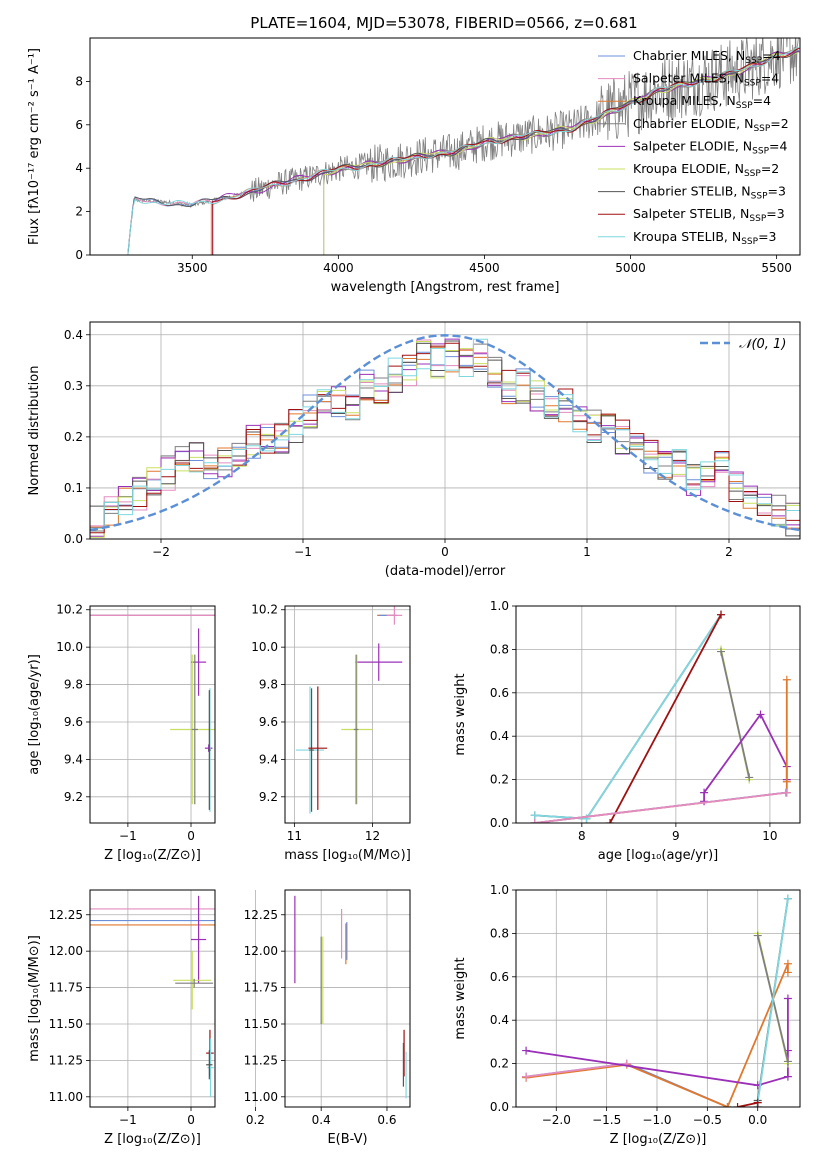 Image resolution: width=819 pixels, height=1170 pixels. Describe the element at coordinates (445, 571) in the screenshot. I see `x-axis-label: (data-model)/error` at that location.